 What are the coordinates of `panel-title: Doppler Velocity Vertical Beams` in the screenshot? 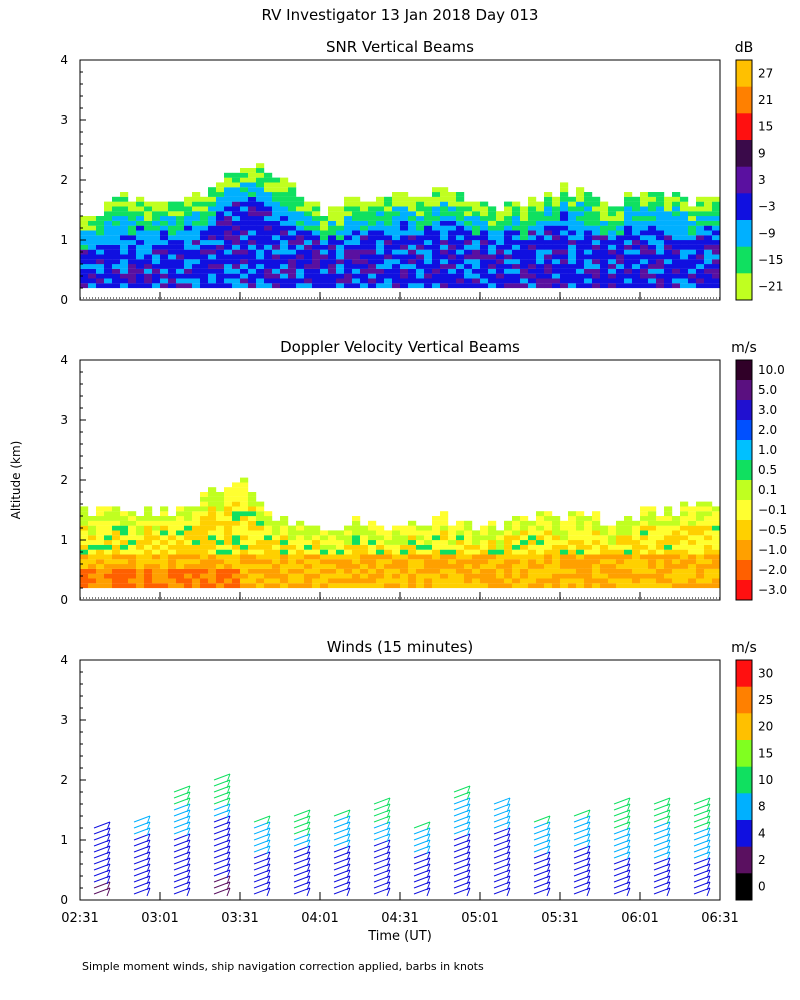 It's located at (400, 347).